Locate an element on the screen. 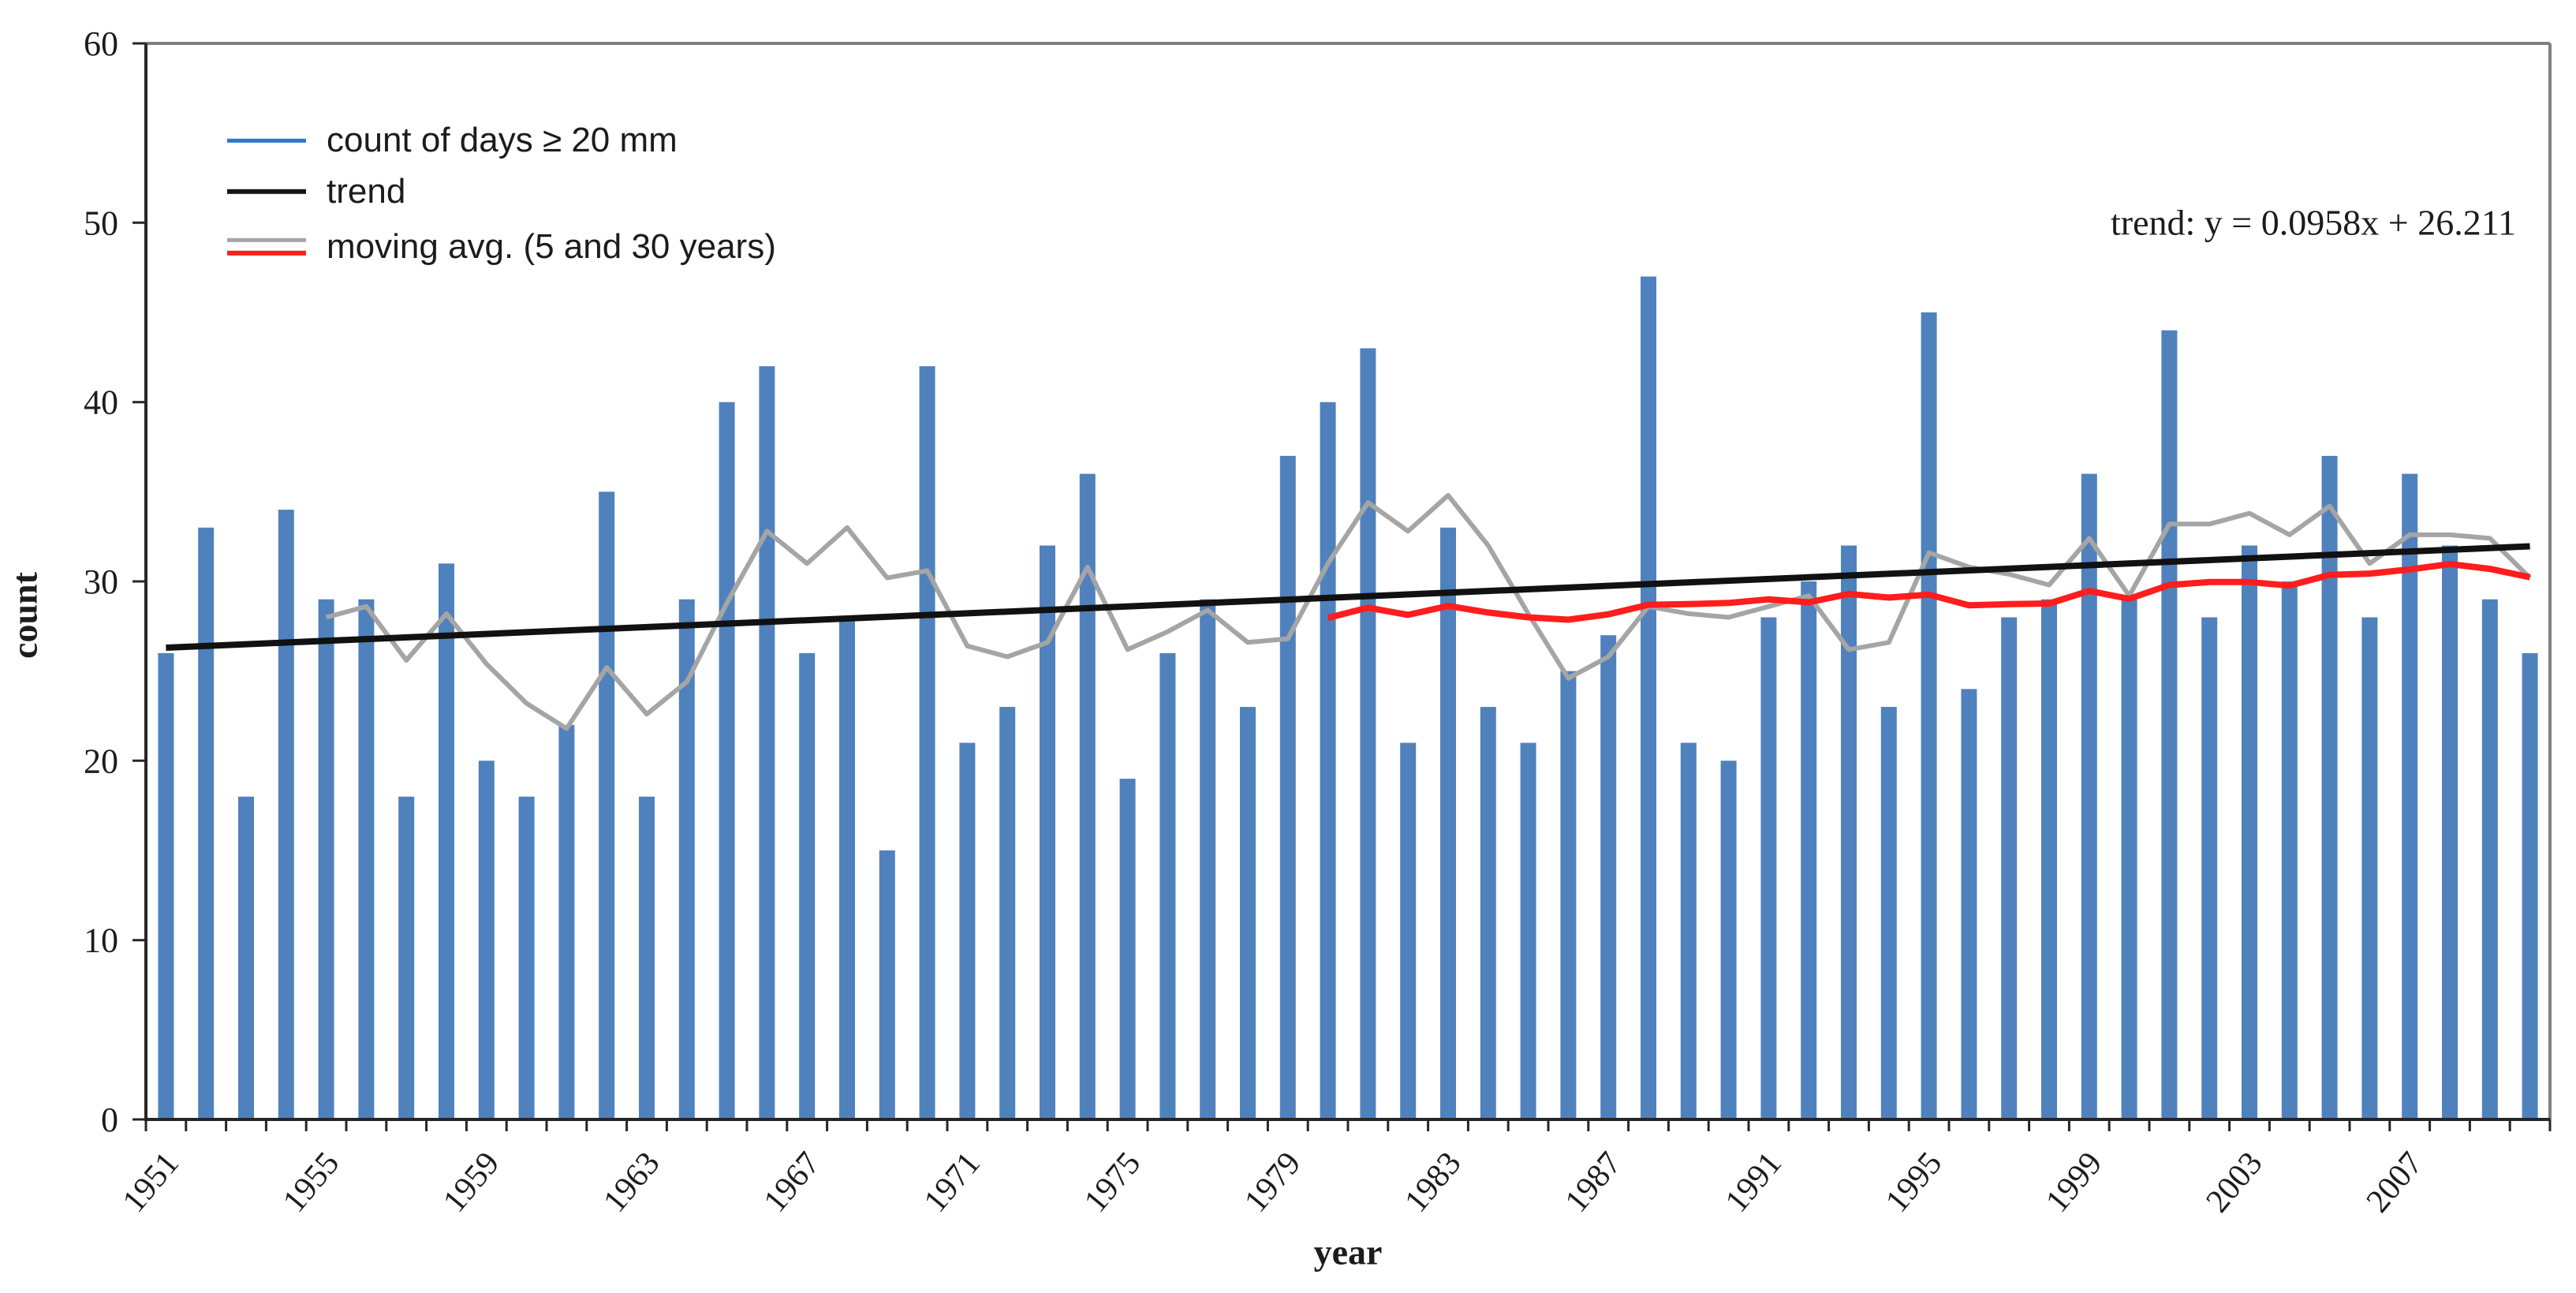 The image size is (2576, 1293). bar-1973 is located at coordinates (1047, 832).